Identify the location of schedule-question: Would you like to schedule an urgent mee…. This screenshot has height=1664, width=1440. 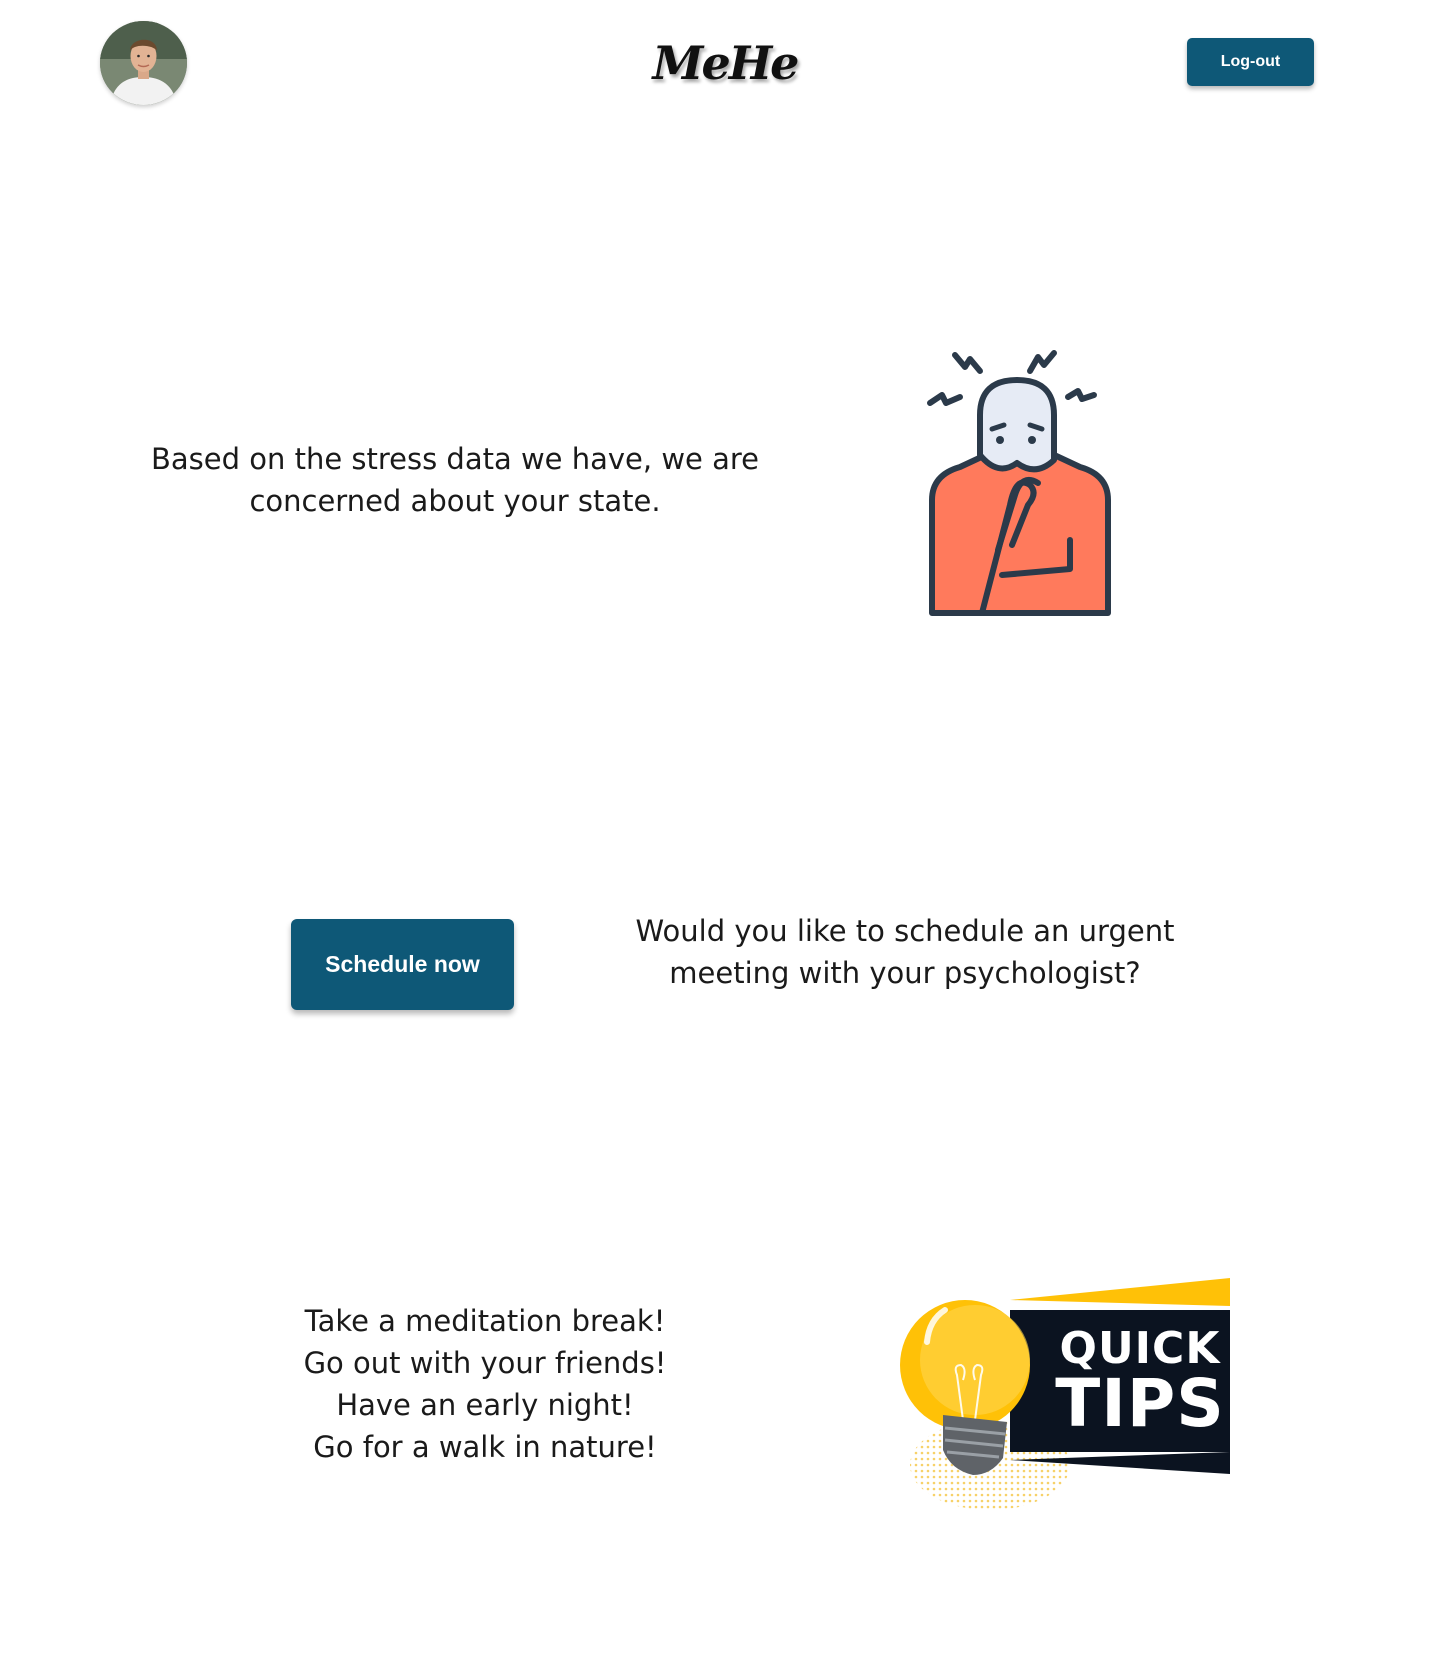
(905, 952).